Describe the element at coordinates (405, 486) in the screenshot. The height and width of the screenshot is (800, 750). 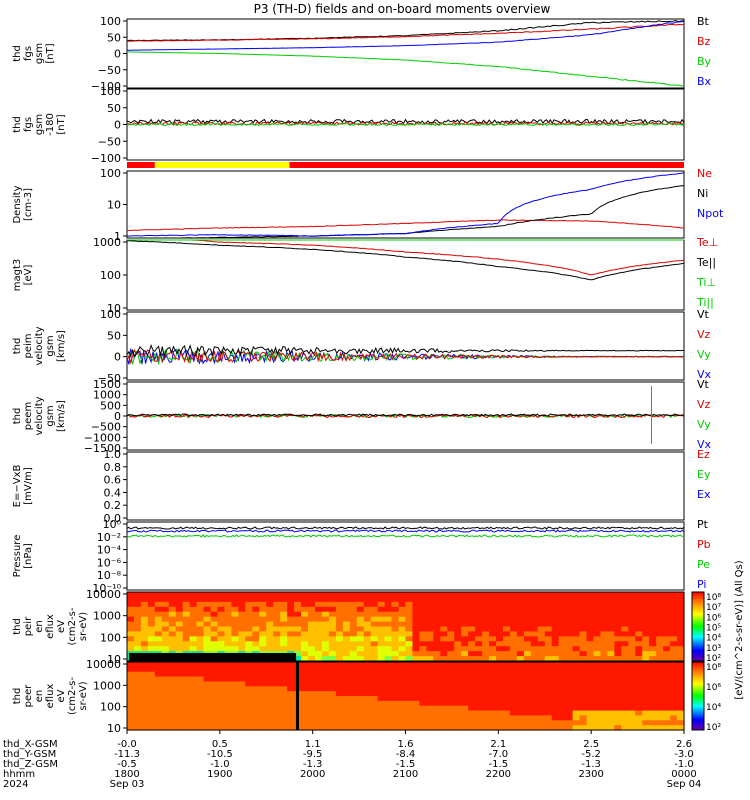
I see `panel-frame` at that location.